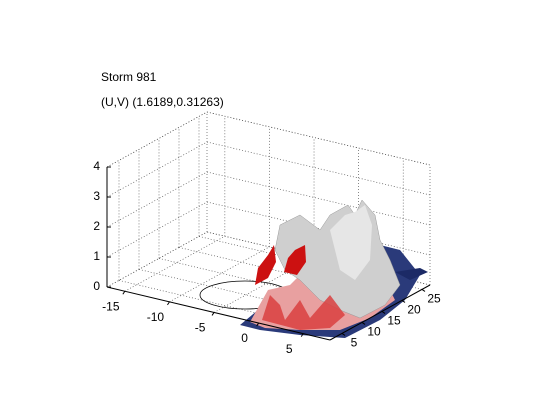 This screenshot has width=533, height=400. Describe the element at coordinates (354, 343) in the screenshot. I see `y-tick-label: 5` at that location.